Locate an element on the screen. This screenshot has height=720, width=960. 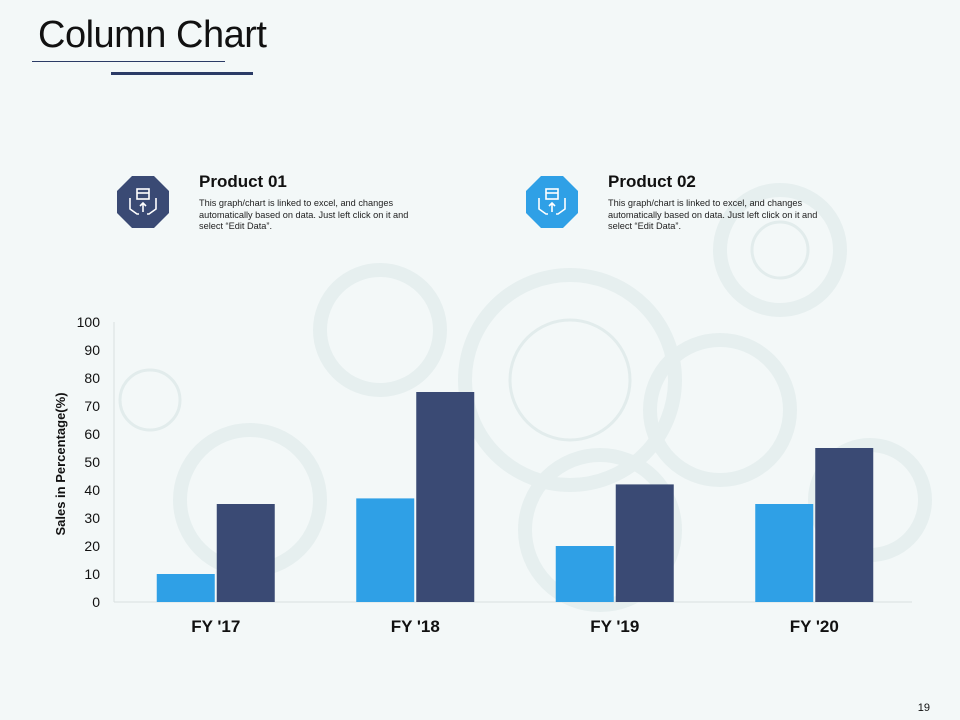
page-number: 19 is located at coordinates (923, 708).